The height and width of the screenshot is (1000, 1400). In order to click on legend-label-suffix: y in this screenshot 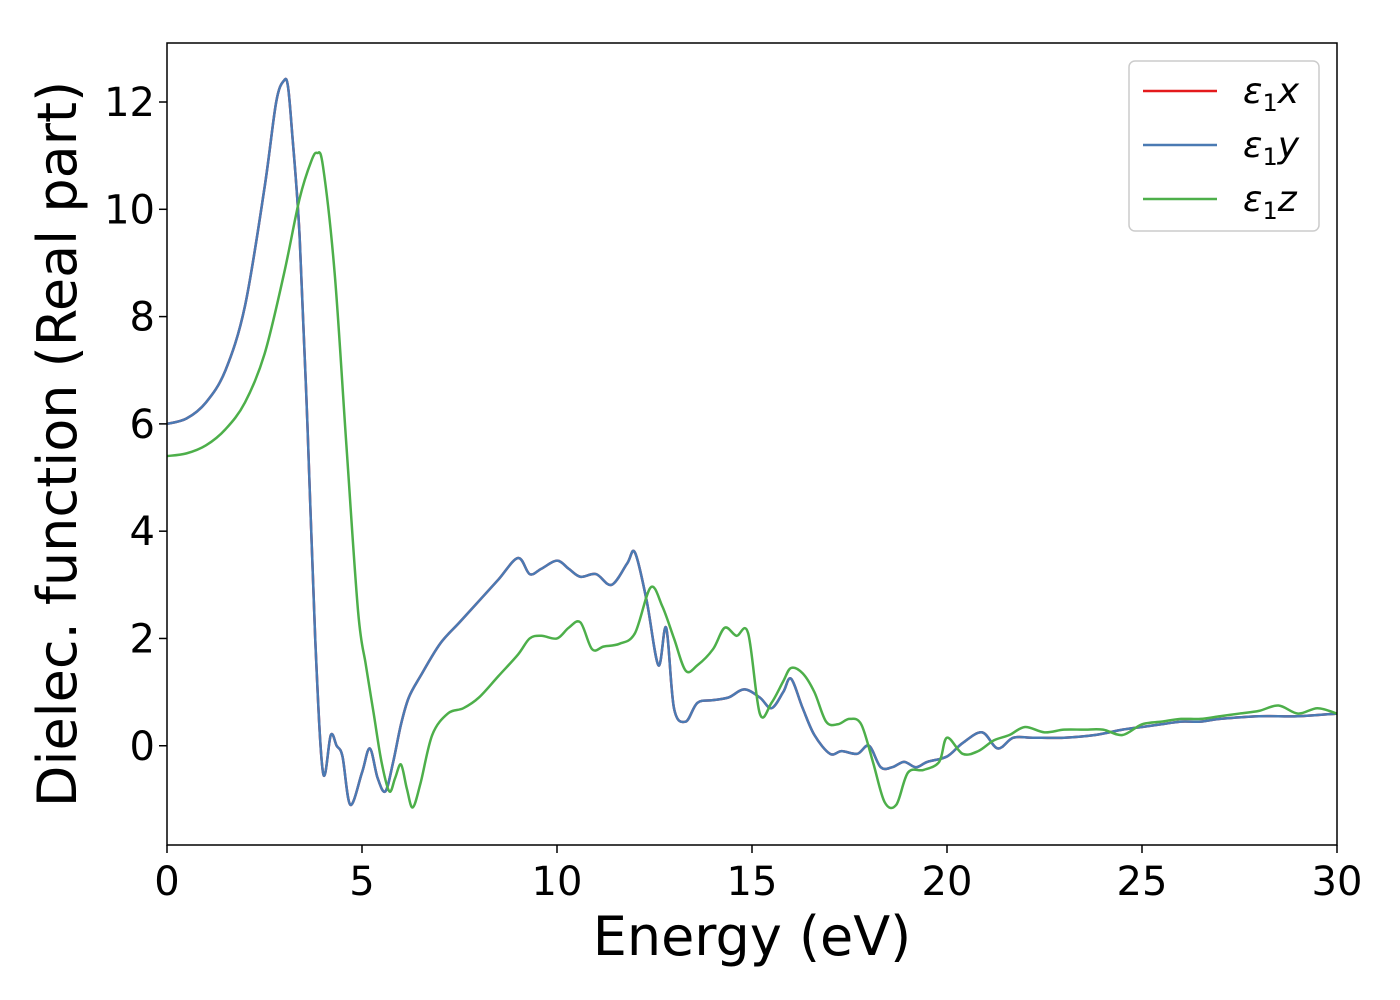, I will do `click(1288, 145)`.